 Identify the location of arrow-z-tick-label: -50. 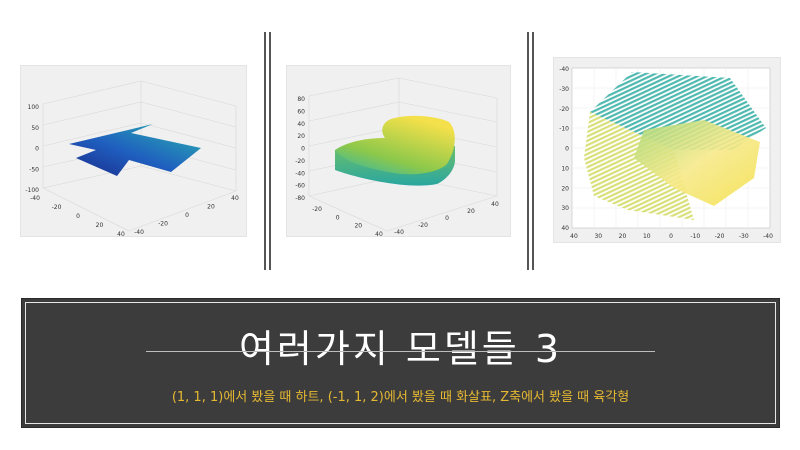
(34, 169).